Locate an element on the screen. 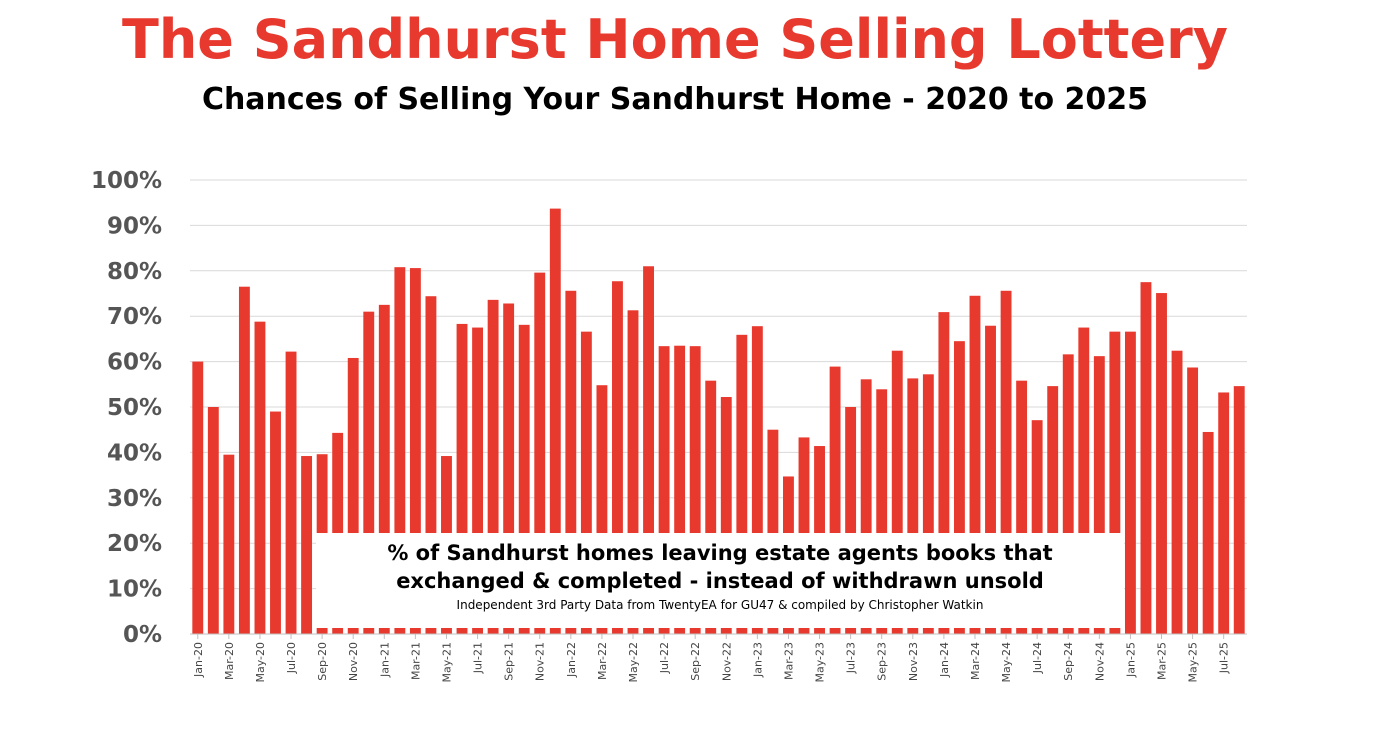 The width and height of the screenshot is (1390, 730). y-tick-label: 90% is located at coordinates (134, 226).